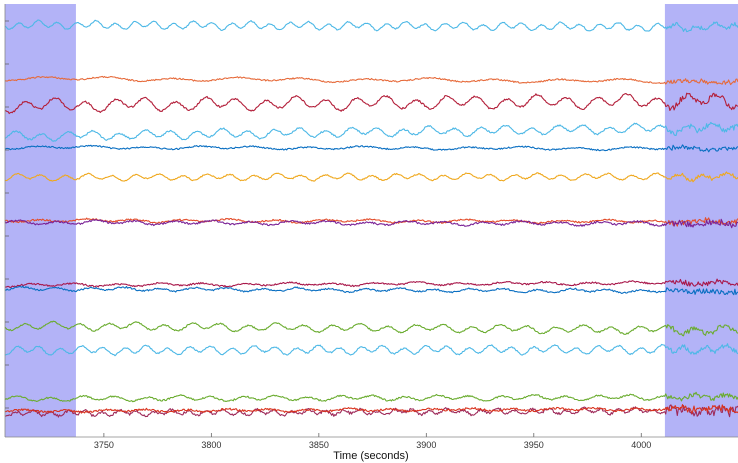  Describe the element at coordinates (319, 445) in the screenshot. I see `x-tick-label: 3850` at that location.